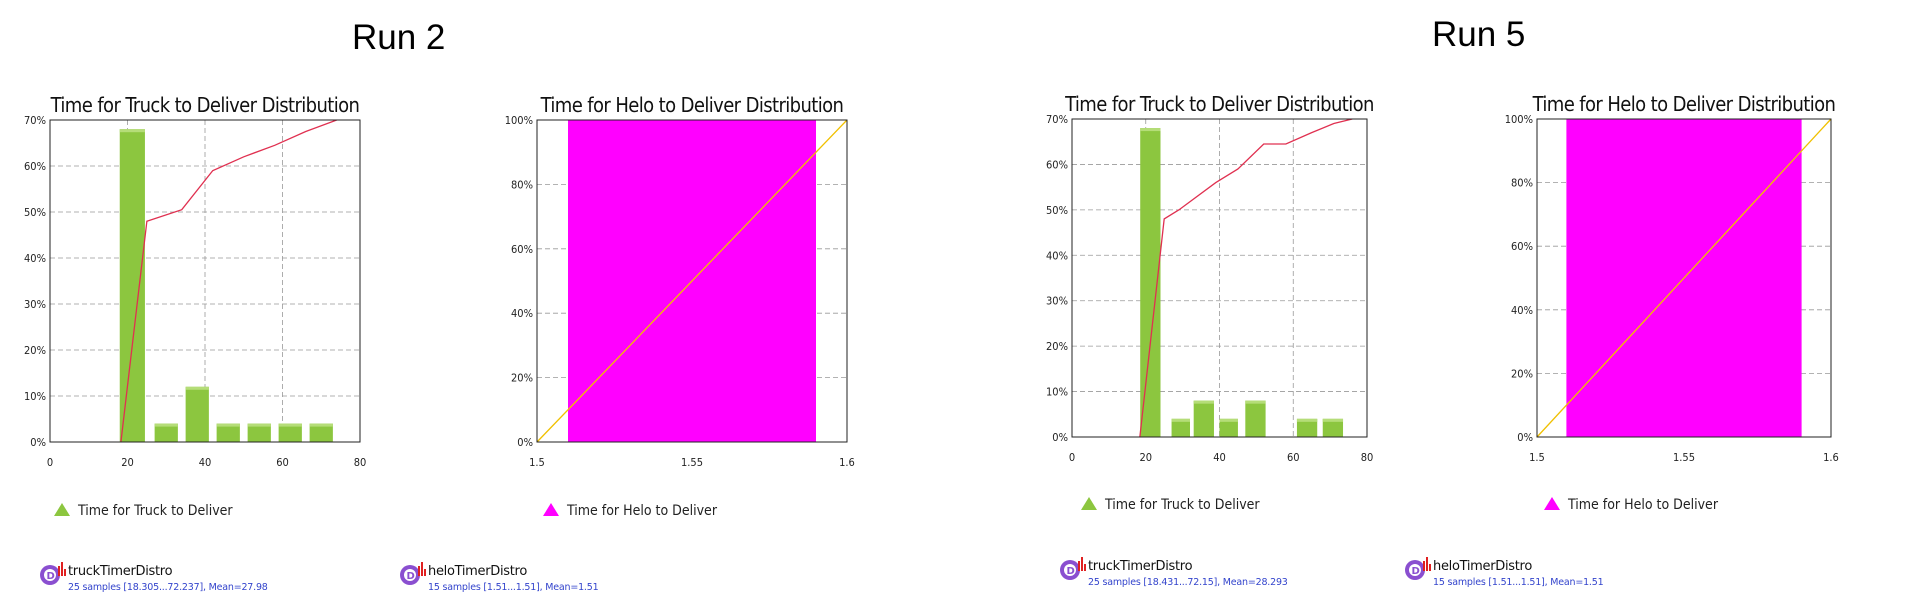 This screenshot has height=608, width=1910. Describe the element at coordinates (1831, 457) in the screenshot. I see `x-tick-label: 1.6` at that location.